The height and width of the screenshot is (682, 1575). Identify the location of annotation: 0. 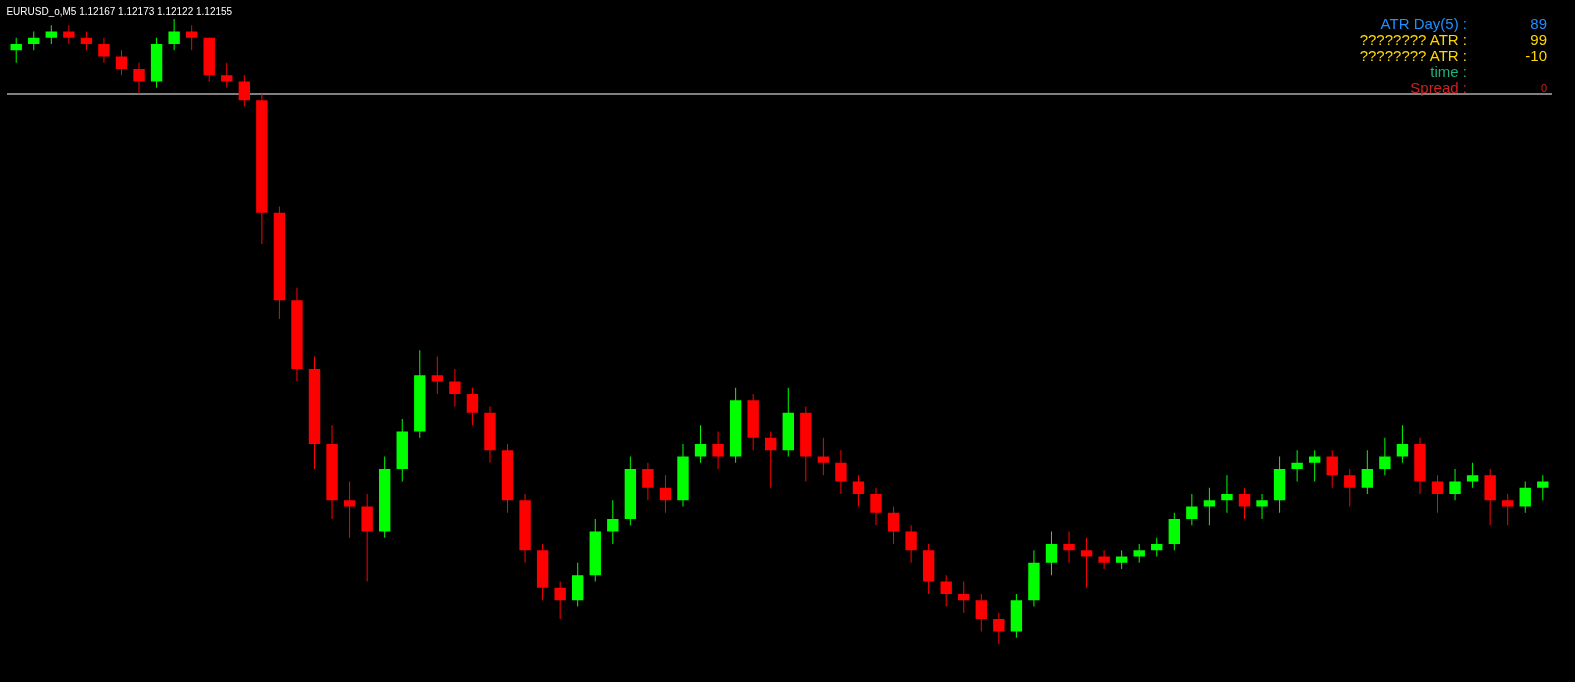
(1543, 88).